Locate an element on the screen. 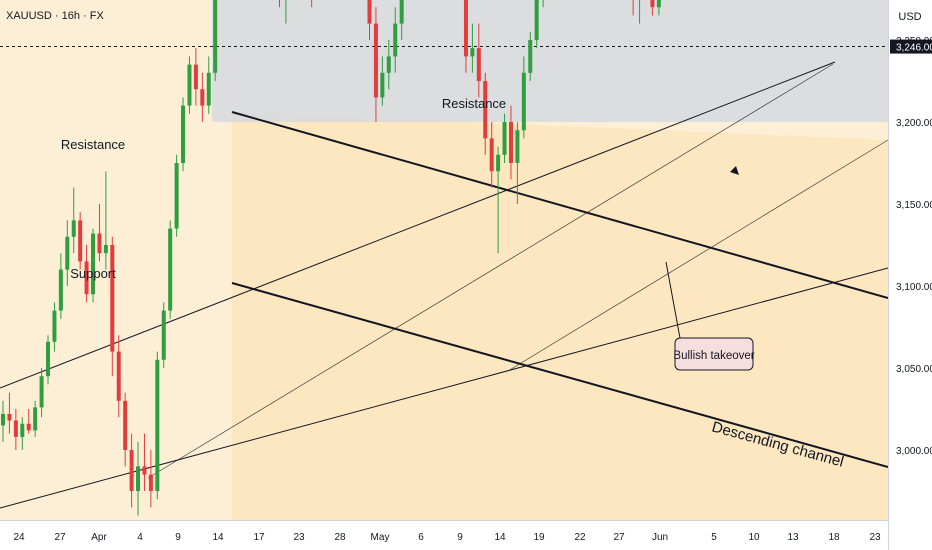 The height and width of the screenshot is (550, 932). annotation-support: Support is located at coordinates (93, 273).